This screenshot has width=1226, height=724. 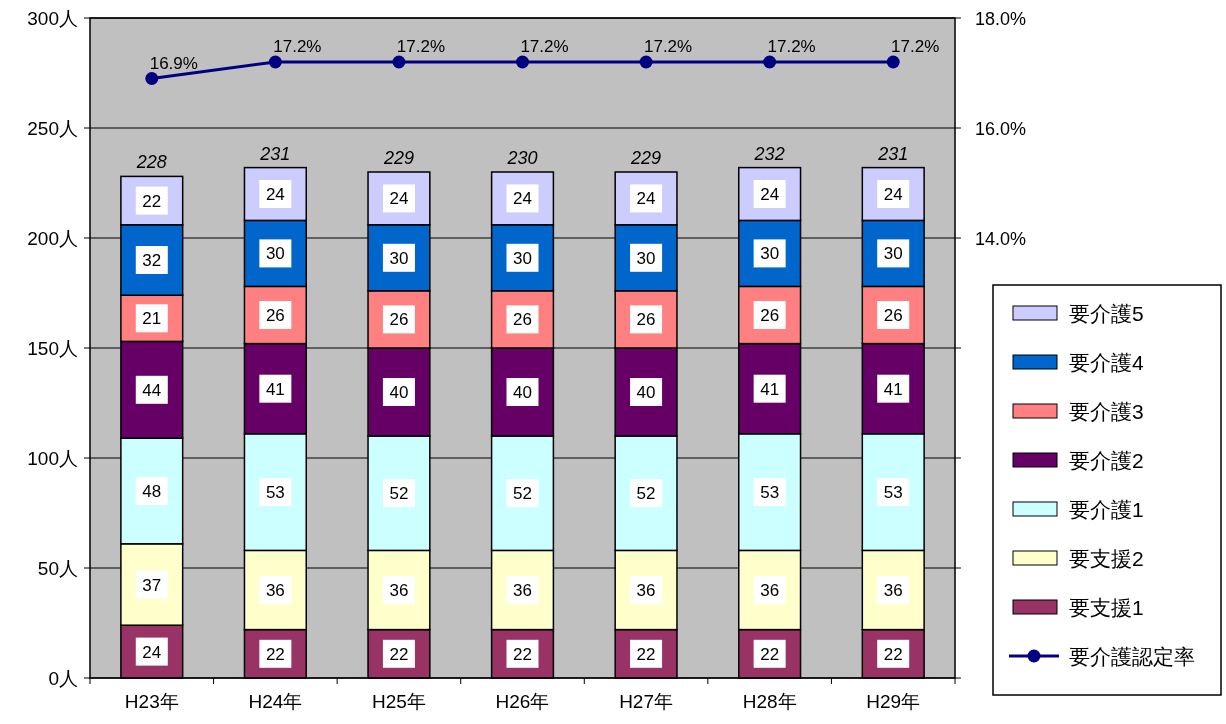 What do you see at coordinates (1106, 362) in the screenshot?
I see `legend-label: 要介護4` at bounding box center [1106, 362].